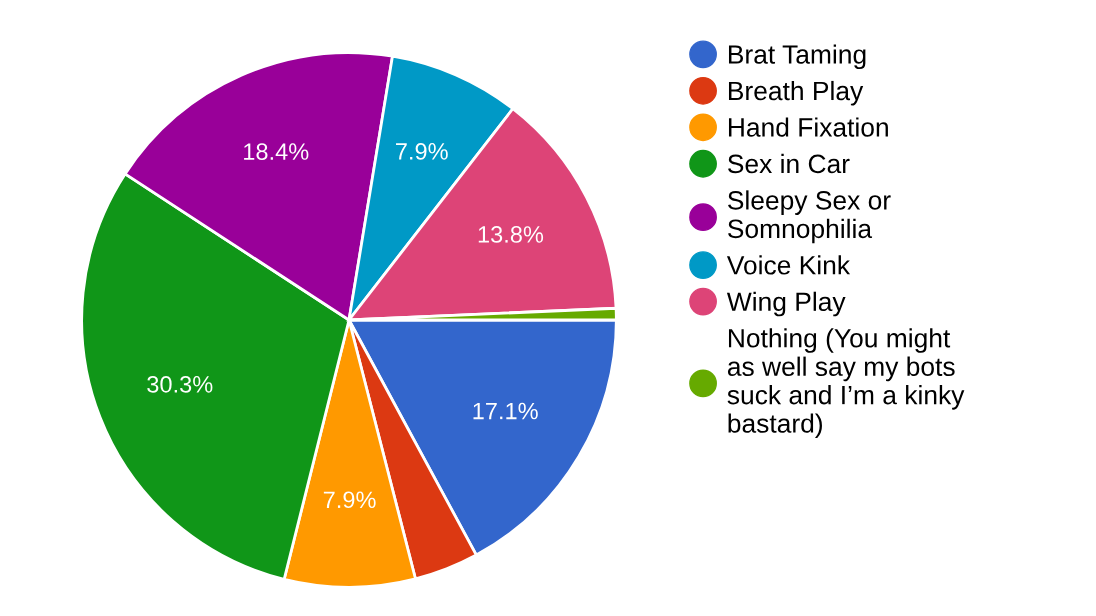 The image size is (1096, 616). What do you see at coordinates (789, 163) in the screenshot?
I see `legend-label: Sex in Car` at bounding box center [789, 163].